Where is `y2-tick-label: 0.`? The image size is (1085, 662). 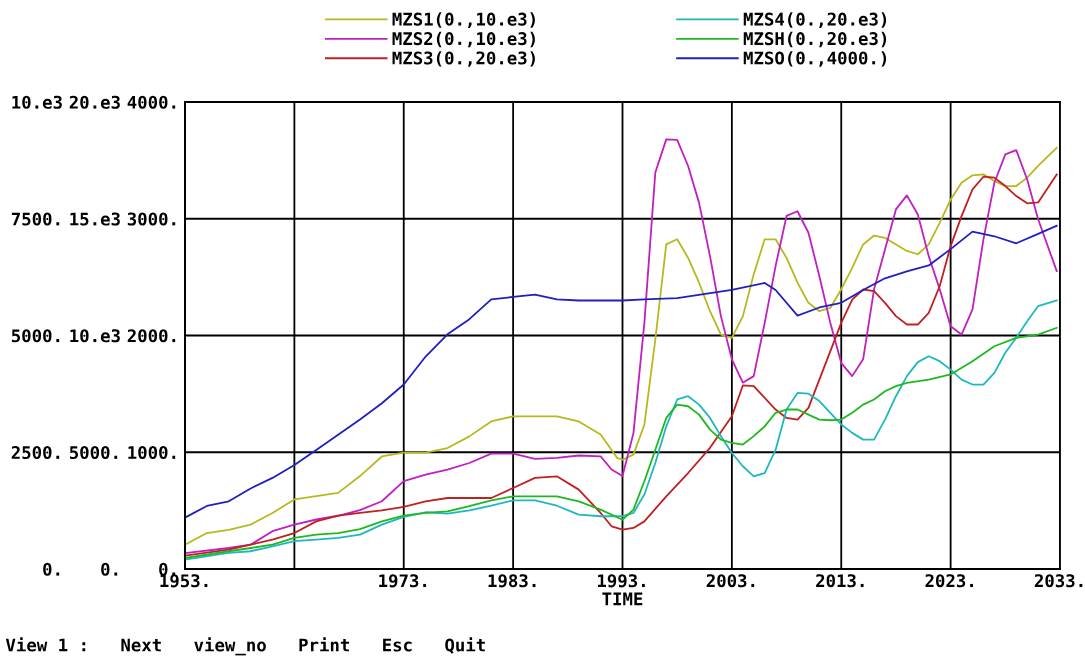 y2-tick-label: 0. is located at coordinates (109, 569).